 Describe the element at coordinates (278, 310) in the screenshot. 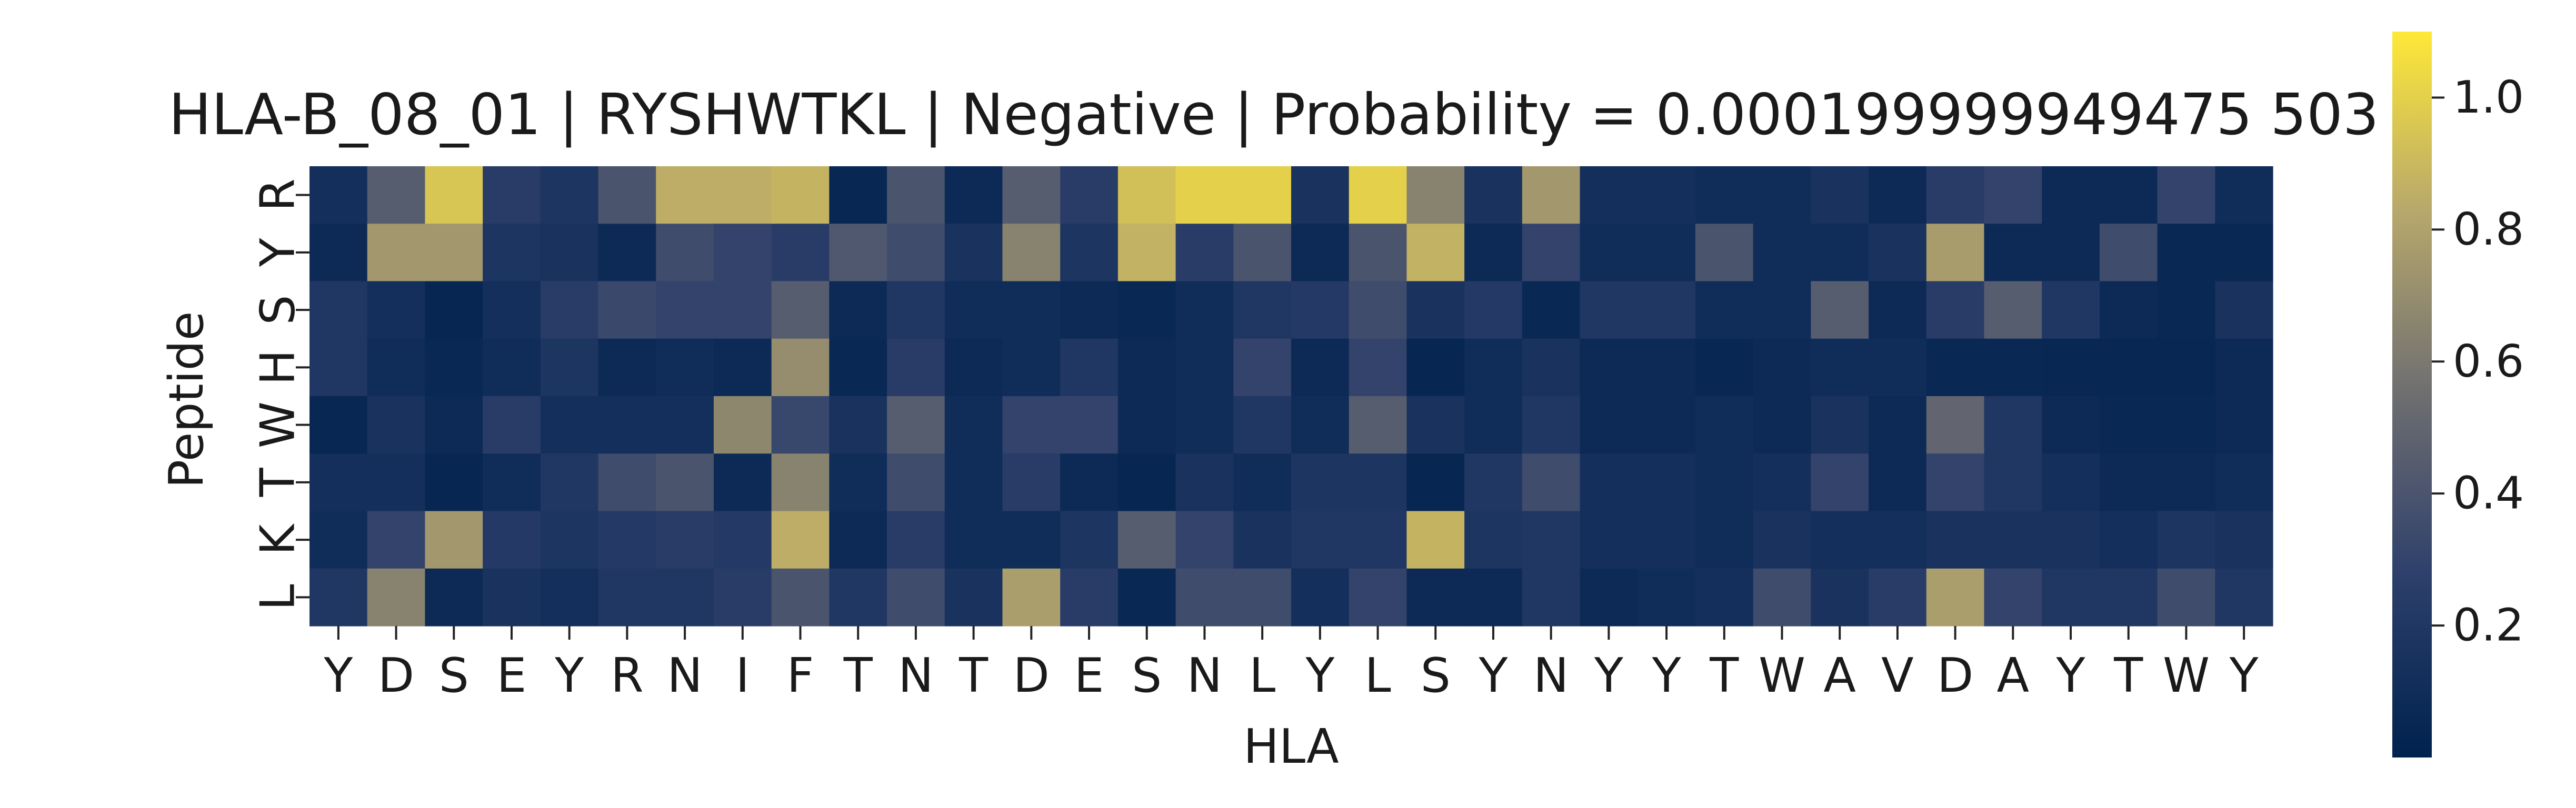

I see `y-tick-label: S` at that location.